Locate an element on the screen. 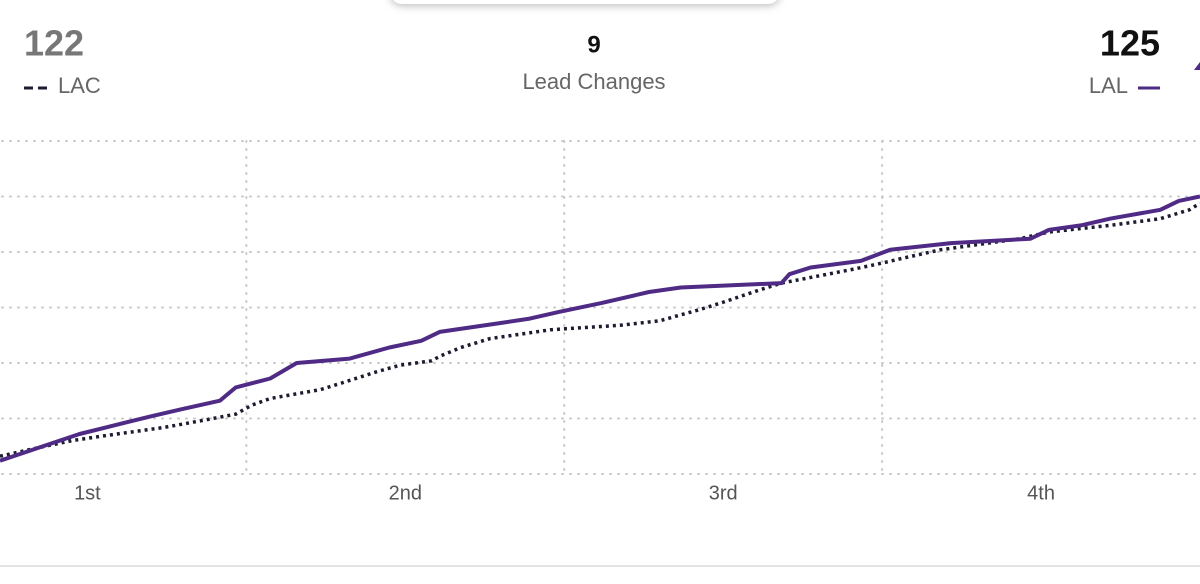  x-tick-label: 1st is located at coordinates (87, 493).